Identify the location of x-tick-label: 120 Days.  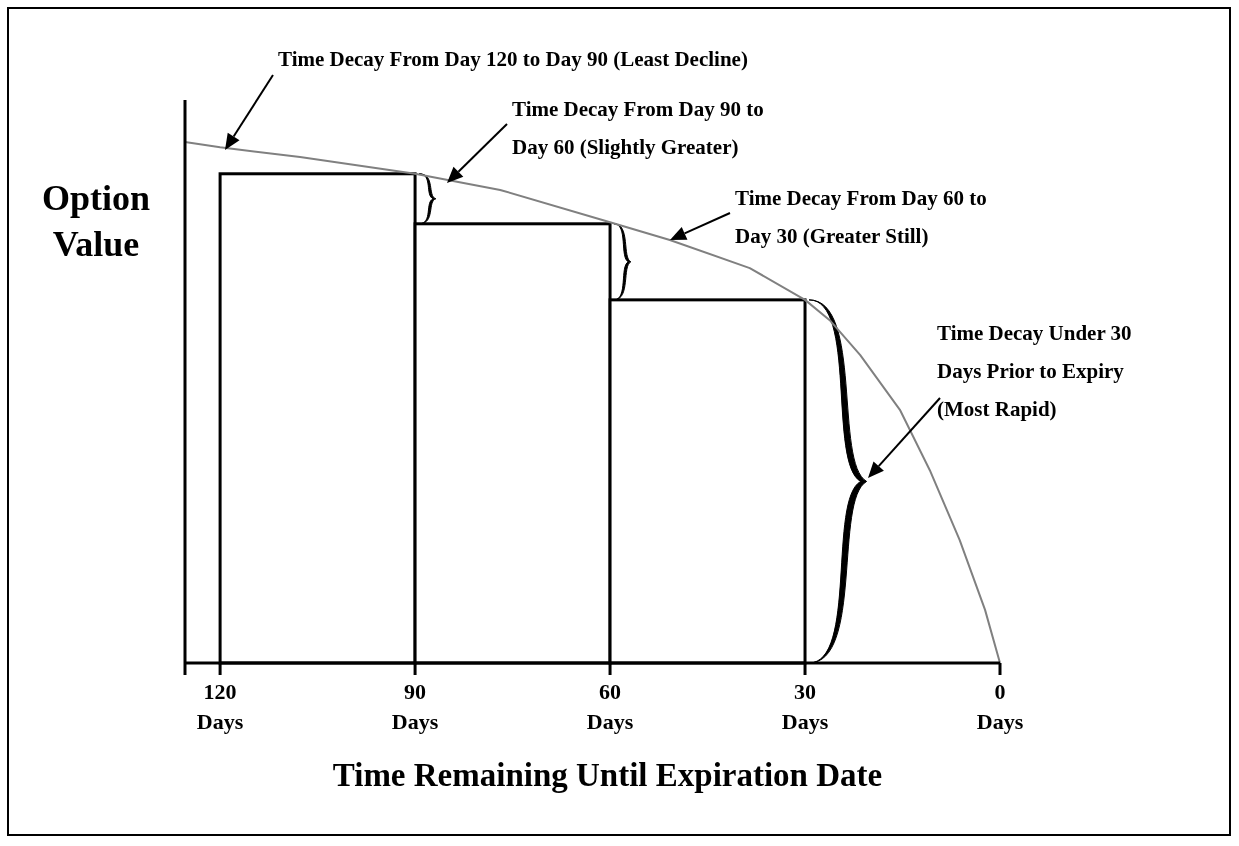
(220, 706).